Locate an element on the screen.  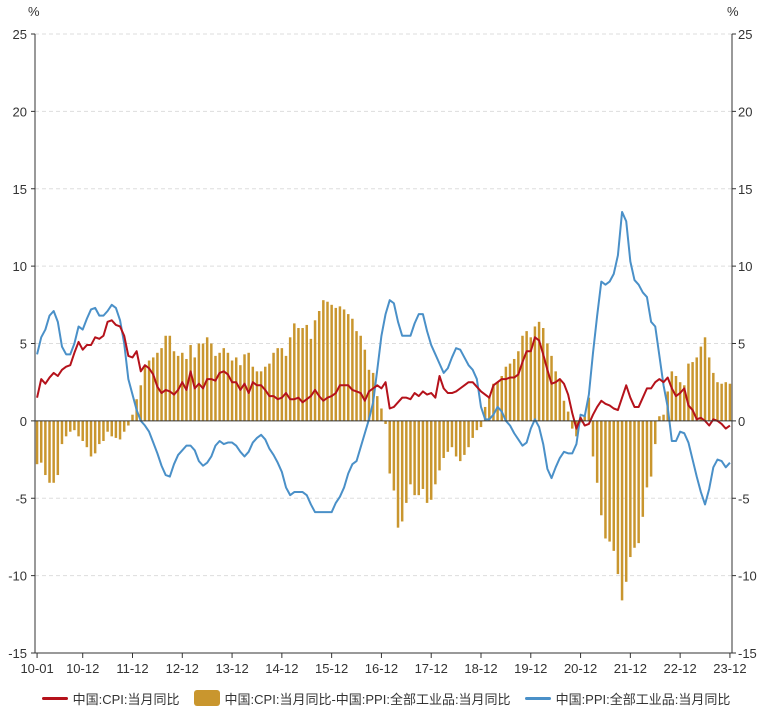
legend-item-ppi: 中国:PPI:全部工业品:当月同比 is located at coordinates (627, 698).